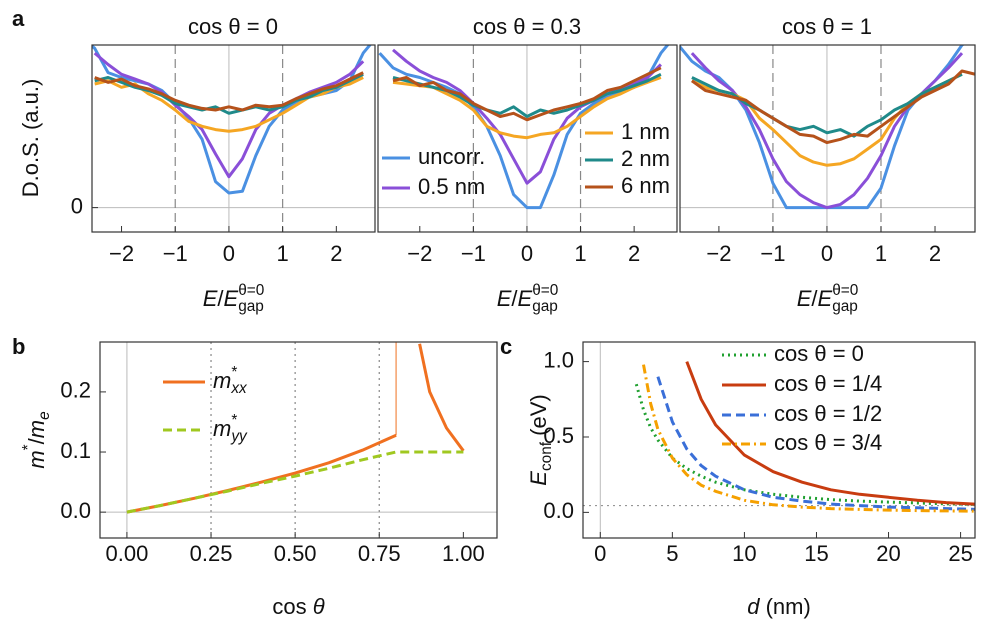 The height and width of the screenshot is (642, 997). What do you see at coordinates (211, 553) in the screenshot?
I see `x-tick-label: 0.25` at bounding box center [211, 553].